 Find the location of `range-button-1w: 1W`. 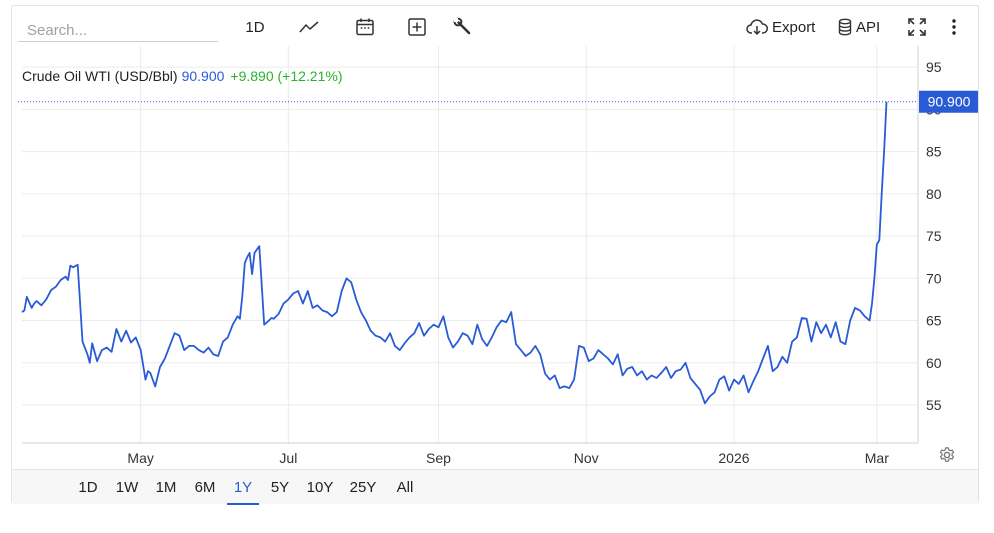

range-button-1w: 1W is located at coordinates (127, 487).